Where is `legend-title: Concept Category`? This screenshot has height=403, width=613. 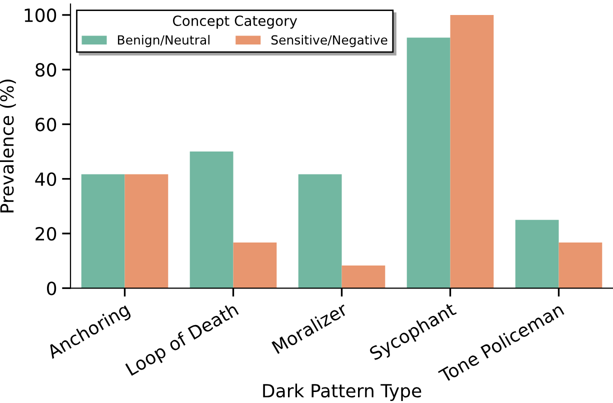 legend-title: Concept Category is located at coordinates (235, 22).